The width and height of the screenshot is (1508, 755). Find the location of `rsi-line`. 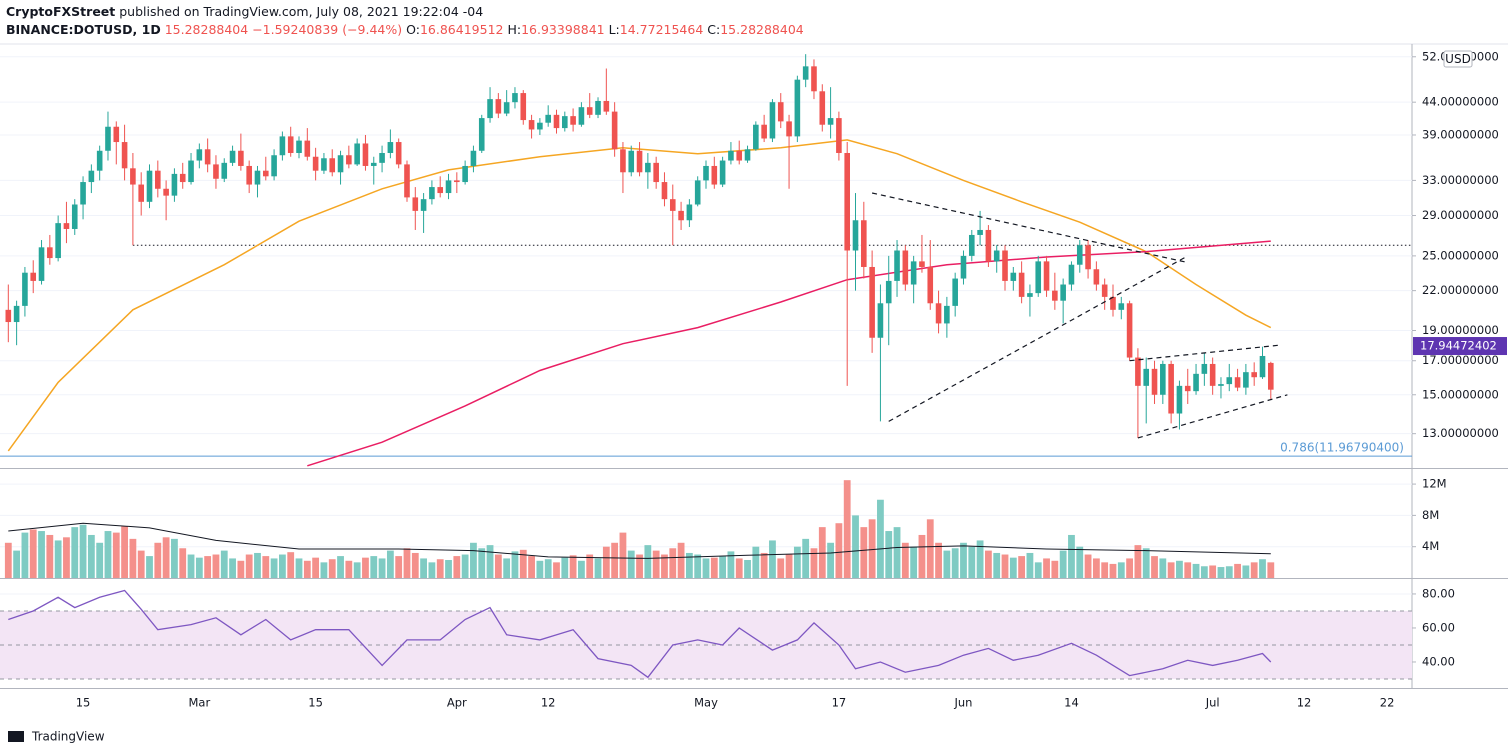

rsi-line is located at coordinates (640, 634).